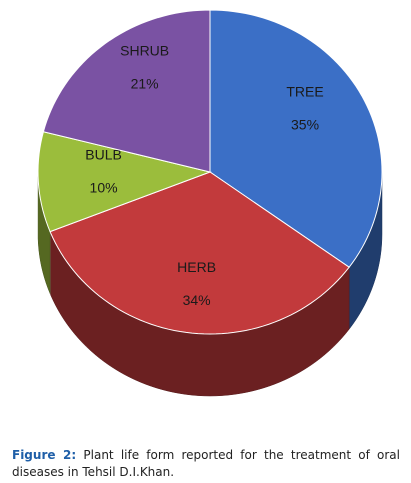  What do you see at coordinates (197, 300) in the screenshot?
I see `value-label: 34%` at bounding box center [197, 300].